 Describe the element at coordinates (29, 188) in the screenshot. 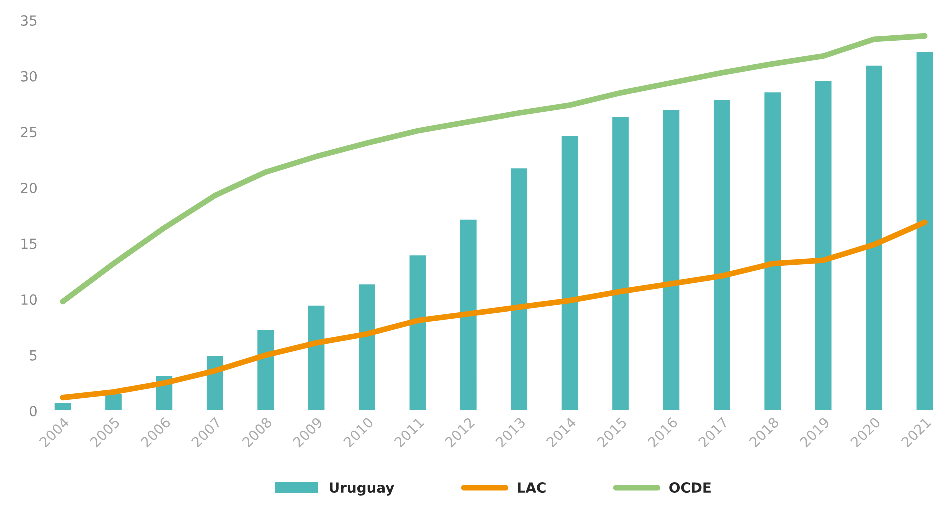

I see `y-tick-label: 20` at that location.